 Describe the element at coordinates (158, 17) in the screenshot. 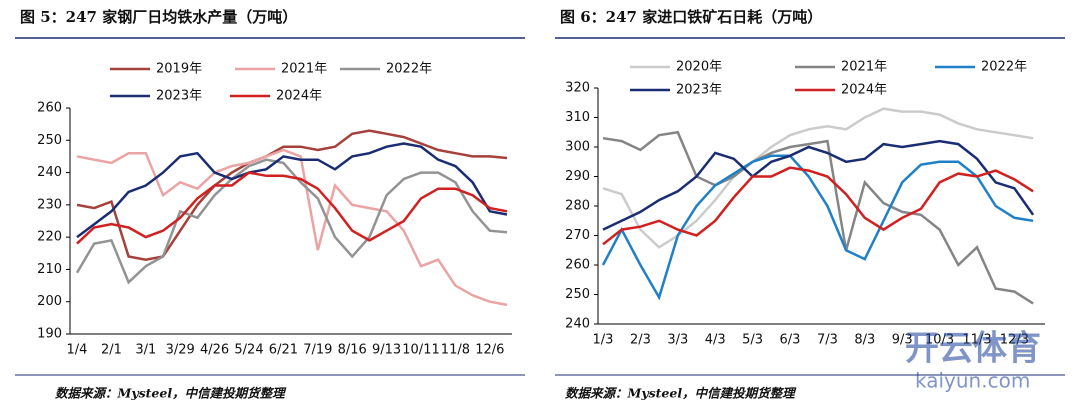

I see `chart-title: 图 5：247 家钢厂日均铁水产量（万吨）` at that location.